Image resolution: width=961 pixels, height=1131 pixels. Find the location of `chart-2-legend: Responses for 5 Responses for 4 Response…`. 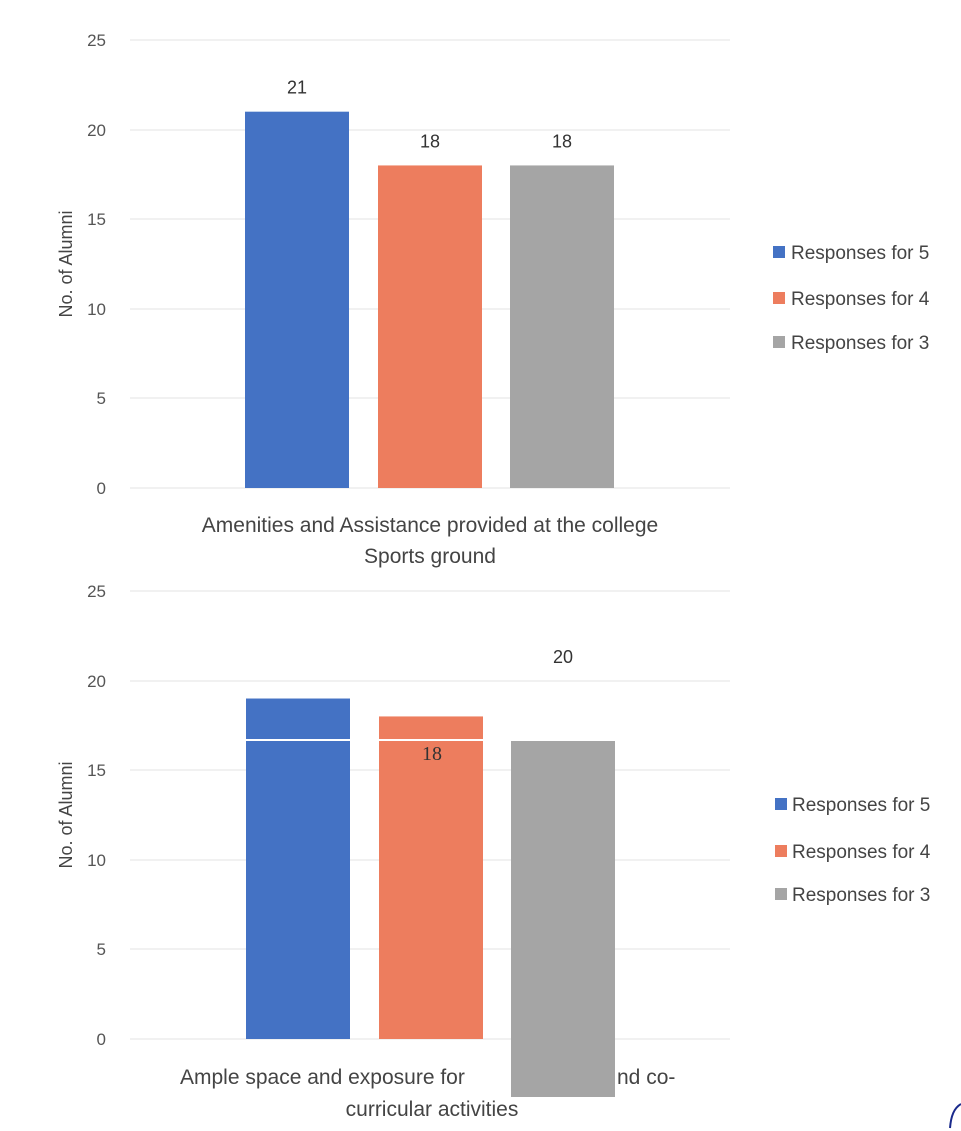

chart-2-legend: Responses for 5 Responses for 4 Response… is located at coordinates (853, 850).